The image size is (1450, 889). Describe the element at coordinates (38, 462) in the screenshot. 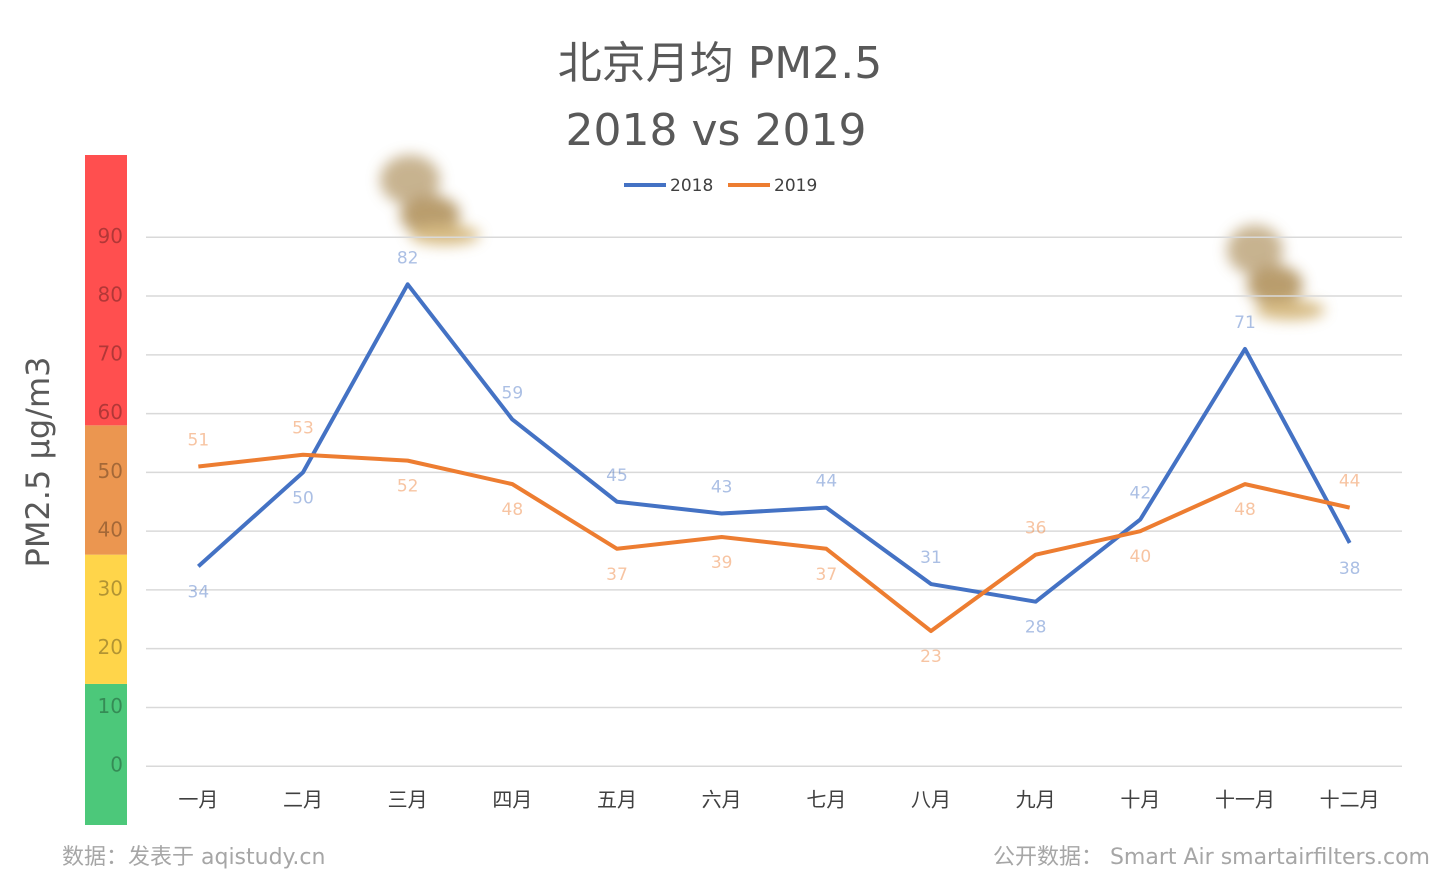

I see `y-axis-label: PM2.5 μg/m3` at that location.